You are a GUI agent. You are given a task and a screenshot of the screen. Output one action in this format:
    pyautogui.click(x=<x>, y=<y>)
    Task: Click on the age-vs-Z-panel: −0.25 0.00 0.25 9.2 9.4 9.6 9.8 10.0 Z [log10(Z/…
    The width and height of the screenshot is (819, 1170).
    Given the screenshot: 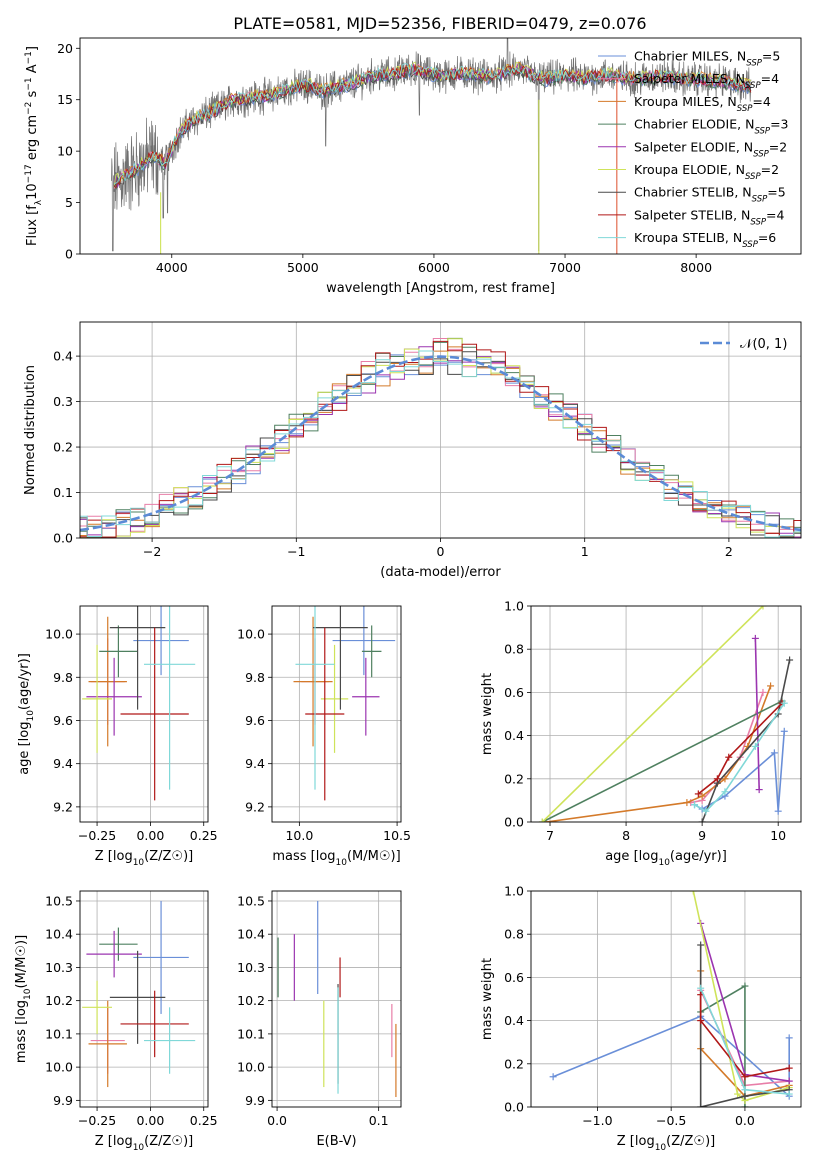 What is the action you would take?
    pyautogui.click(x=117, y=736)
    